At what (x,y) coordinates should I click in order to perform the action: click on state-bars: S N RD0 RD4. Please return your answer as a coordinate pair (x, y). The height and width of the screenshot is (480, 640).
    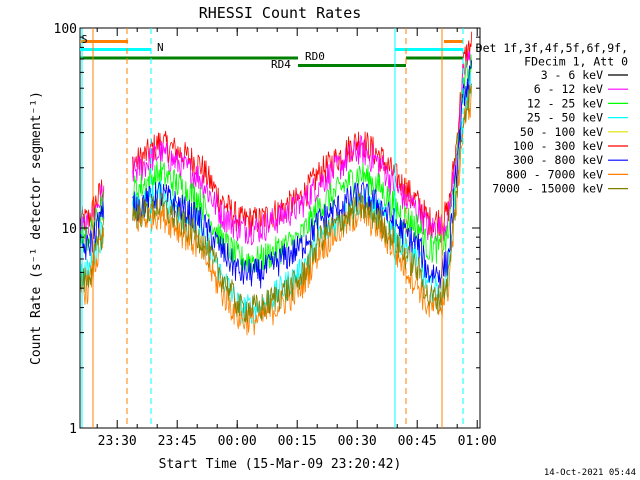
    Looking at the image, I should click on (271, 52).